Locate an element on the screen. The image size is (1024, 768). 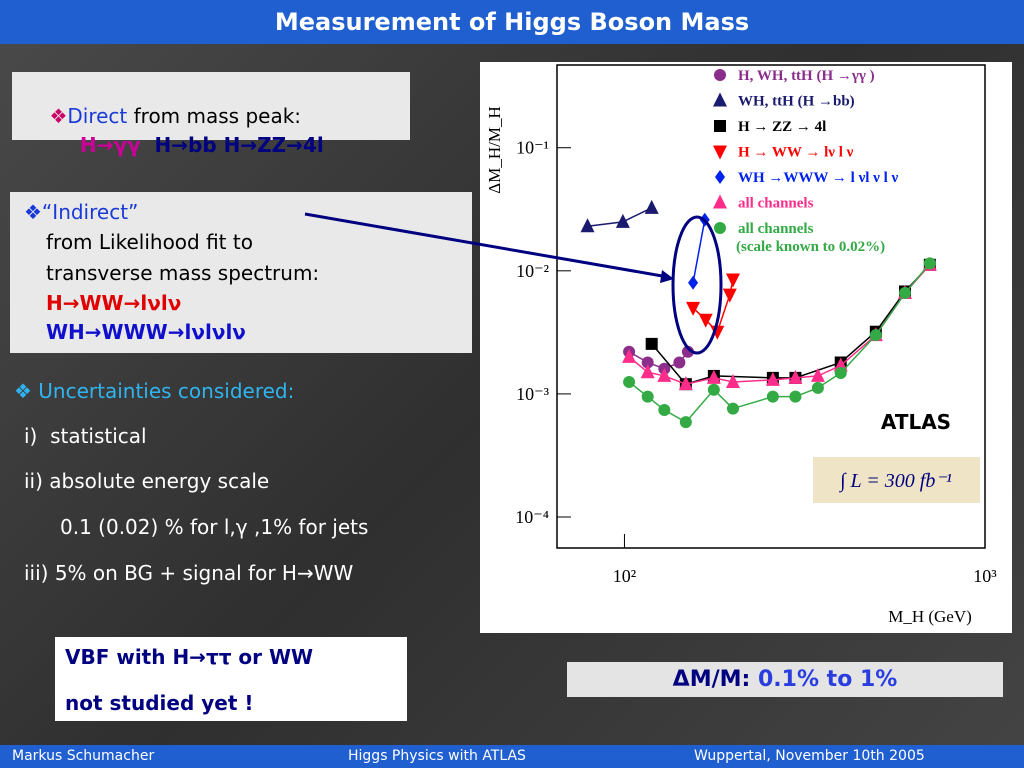
formula: ∫ L = 300 fb⁻¹ is located at coordinates (895, 481).